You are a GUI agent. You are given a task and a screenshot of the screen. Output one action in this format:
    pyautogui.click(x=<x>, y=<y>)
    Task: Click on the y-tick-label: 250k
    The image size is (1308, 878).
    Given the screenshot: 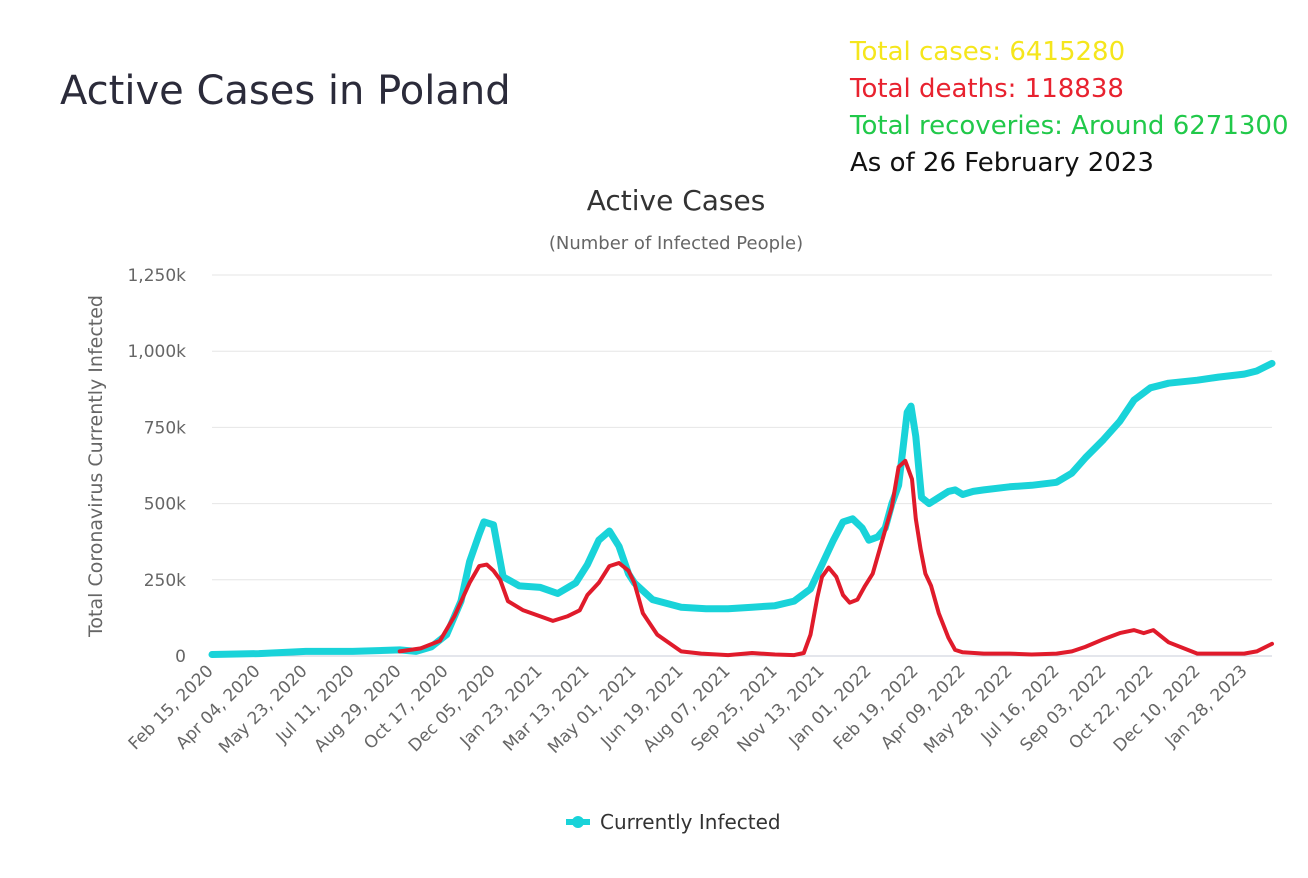 What is the action you would take?
    pyautogui.click(x=165, y=581)
    